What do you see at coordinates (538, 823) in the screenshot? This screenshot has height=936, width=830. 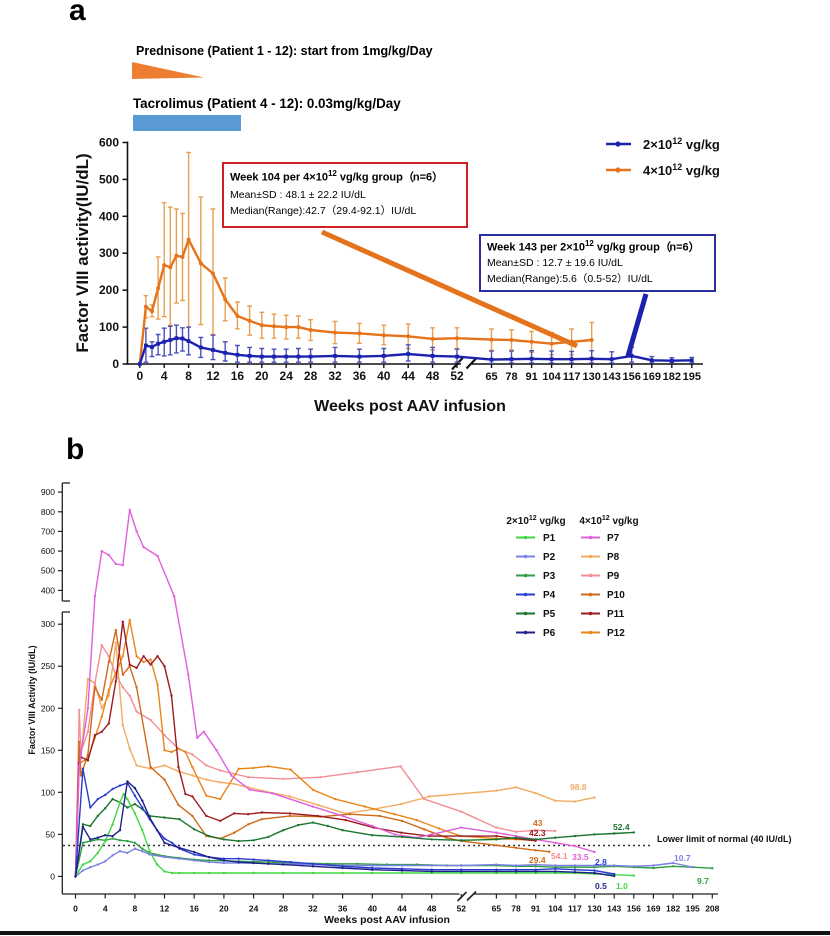 I see `svg-text: 43` at bounding box center [538, 823].